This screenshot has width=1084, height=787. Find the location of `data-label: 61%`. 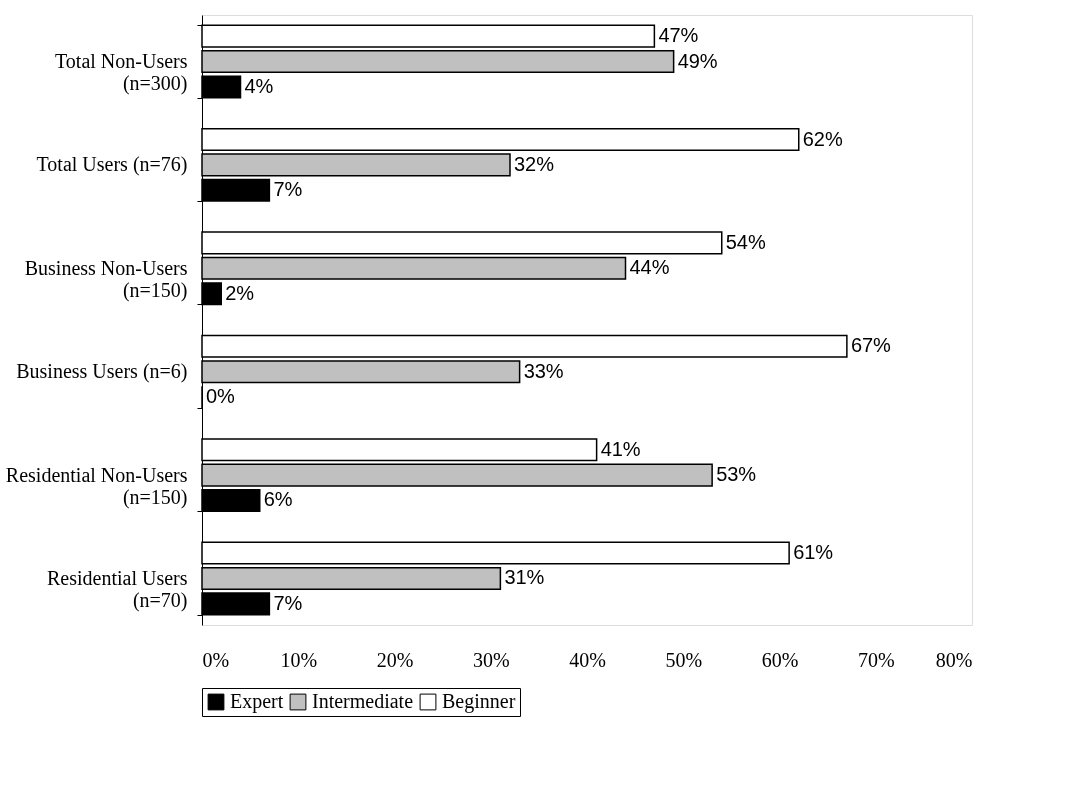

data-label: 61% is located at coordinates (813, 552).